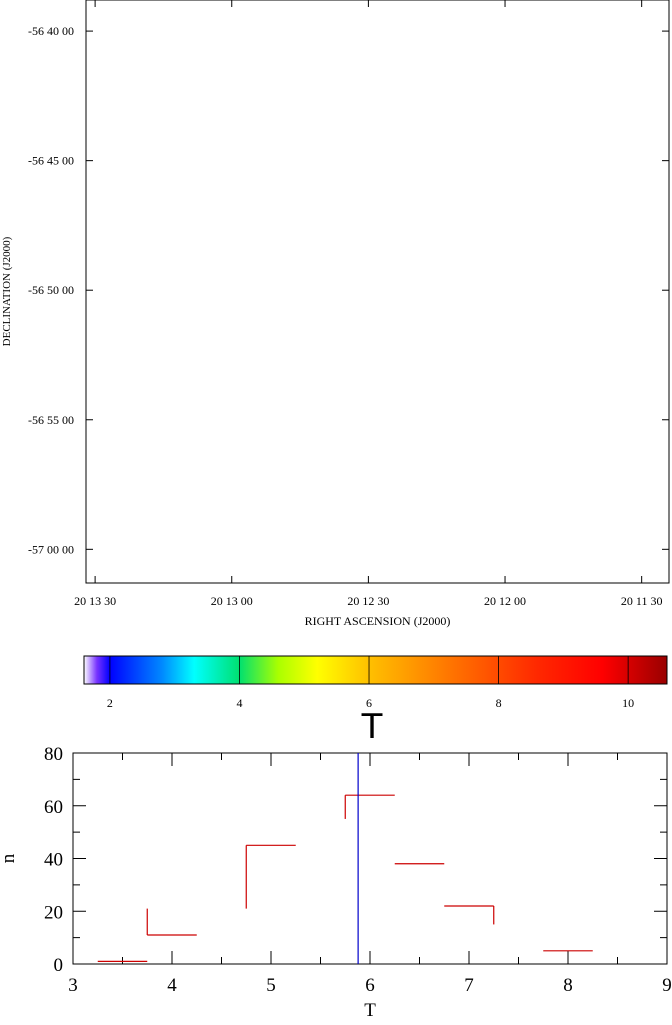 This screenshot has height=1025, width=672. Describe the element at coordinates (378, 621) in the screenshot. I see `map-x-axis-label: RIGHT ASCENSION (J2000)` at that location.